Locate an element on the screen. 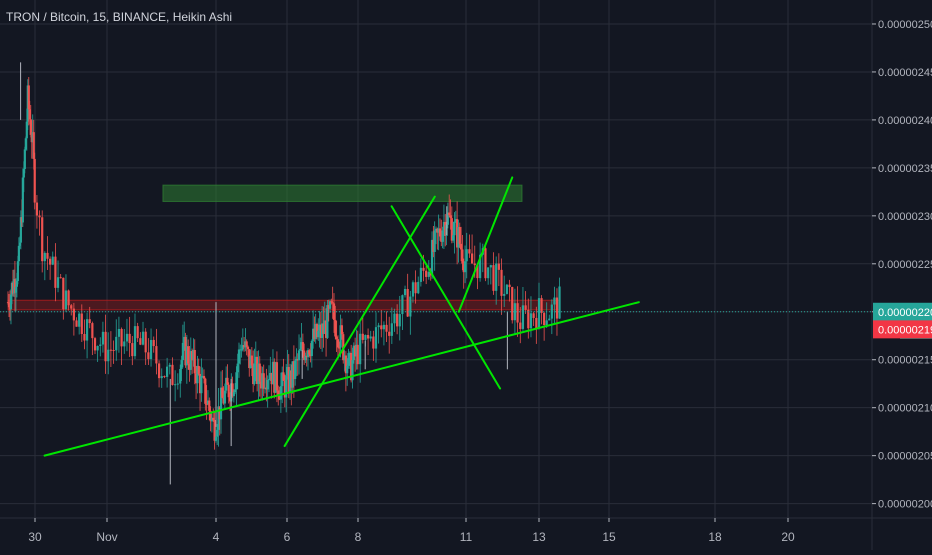 The width and height of the screenshot is (932, 555). y-tick-label: 0.00000200 is located at coordinates (905, 505).